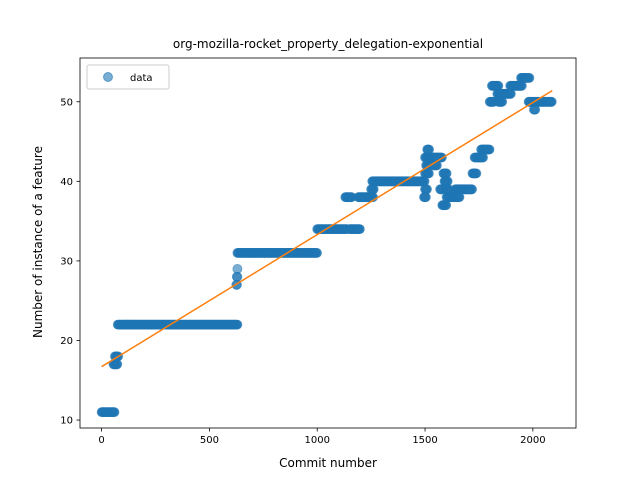 This screenshot has height=480, width=640. I want to click on y-tick-label: 30, so click(66, 261).